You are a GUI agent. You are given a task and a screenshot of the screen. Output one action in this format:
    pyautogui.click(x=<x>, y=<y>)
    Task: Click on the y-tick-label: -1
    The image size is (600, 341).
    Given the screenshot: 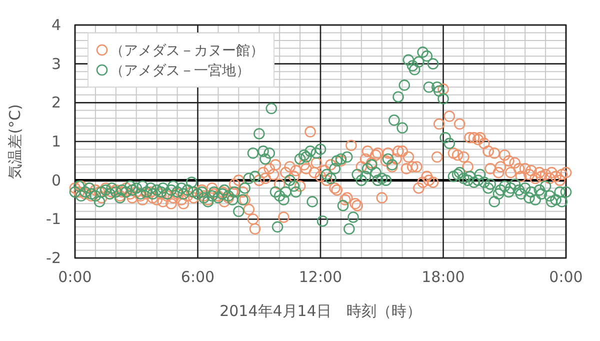 What is the action you would take?
    pyautogui.click(x=53, y=219)
    